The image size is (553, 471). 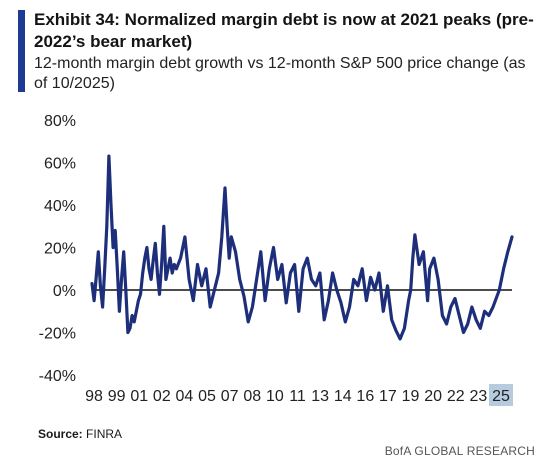 I want to click on x-axis-tick-labels: 98 99 01 02 04 05 07 08 10 11 13 14 16 17 19 20 22 23 25, so click(x=299, y=395).